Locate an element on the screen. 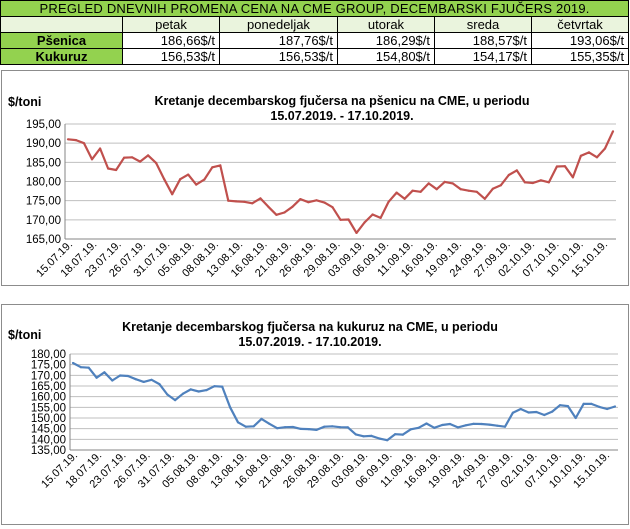 Image resolution: width=630 pixels, height=529 pixels. y-tick-label: 180,00 is located at coordinates (43, 183).